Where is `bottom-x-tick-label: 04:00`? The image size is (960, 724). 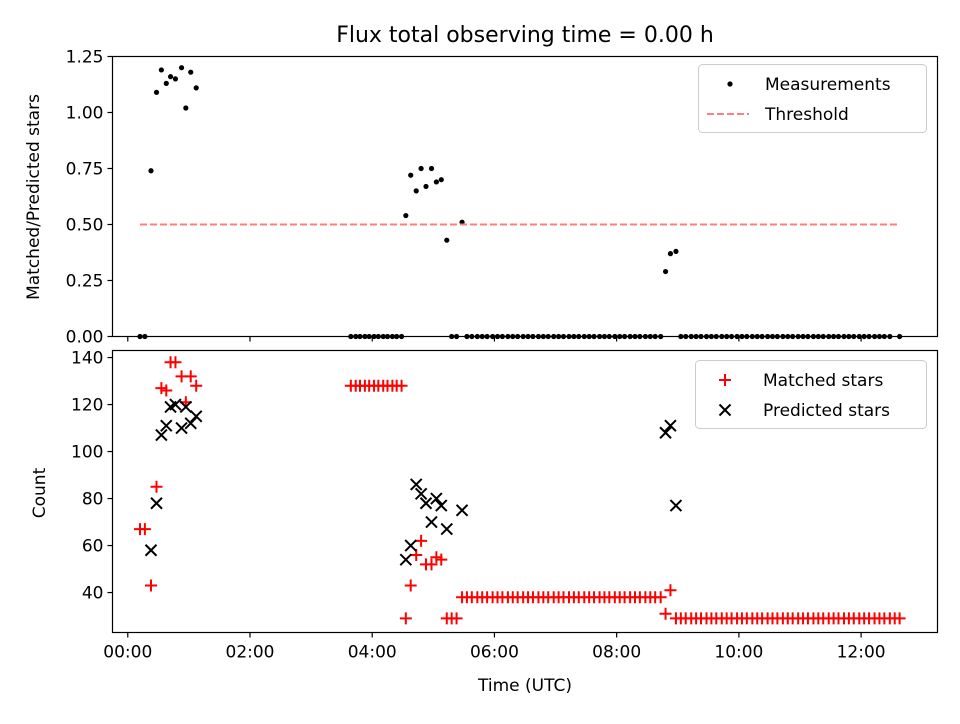
bottom-x-tick-label: 04:00 is located at coordinates (372, 653).